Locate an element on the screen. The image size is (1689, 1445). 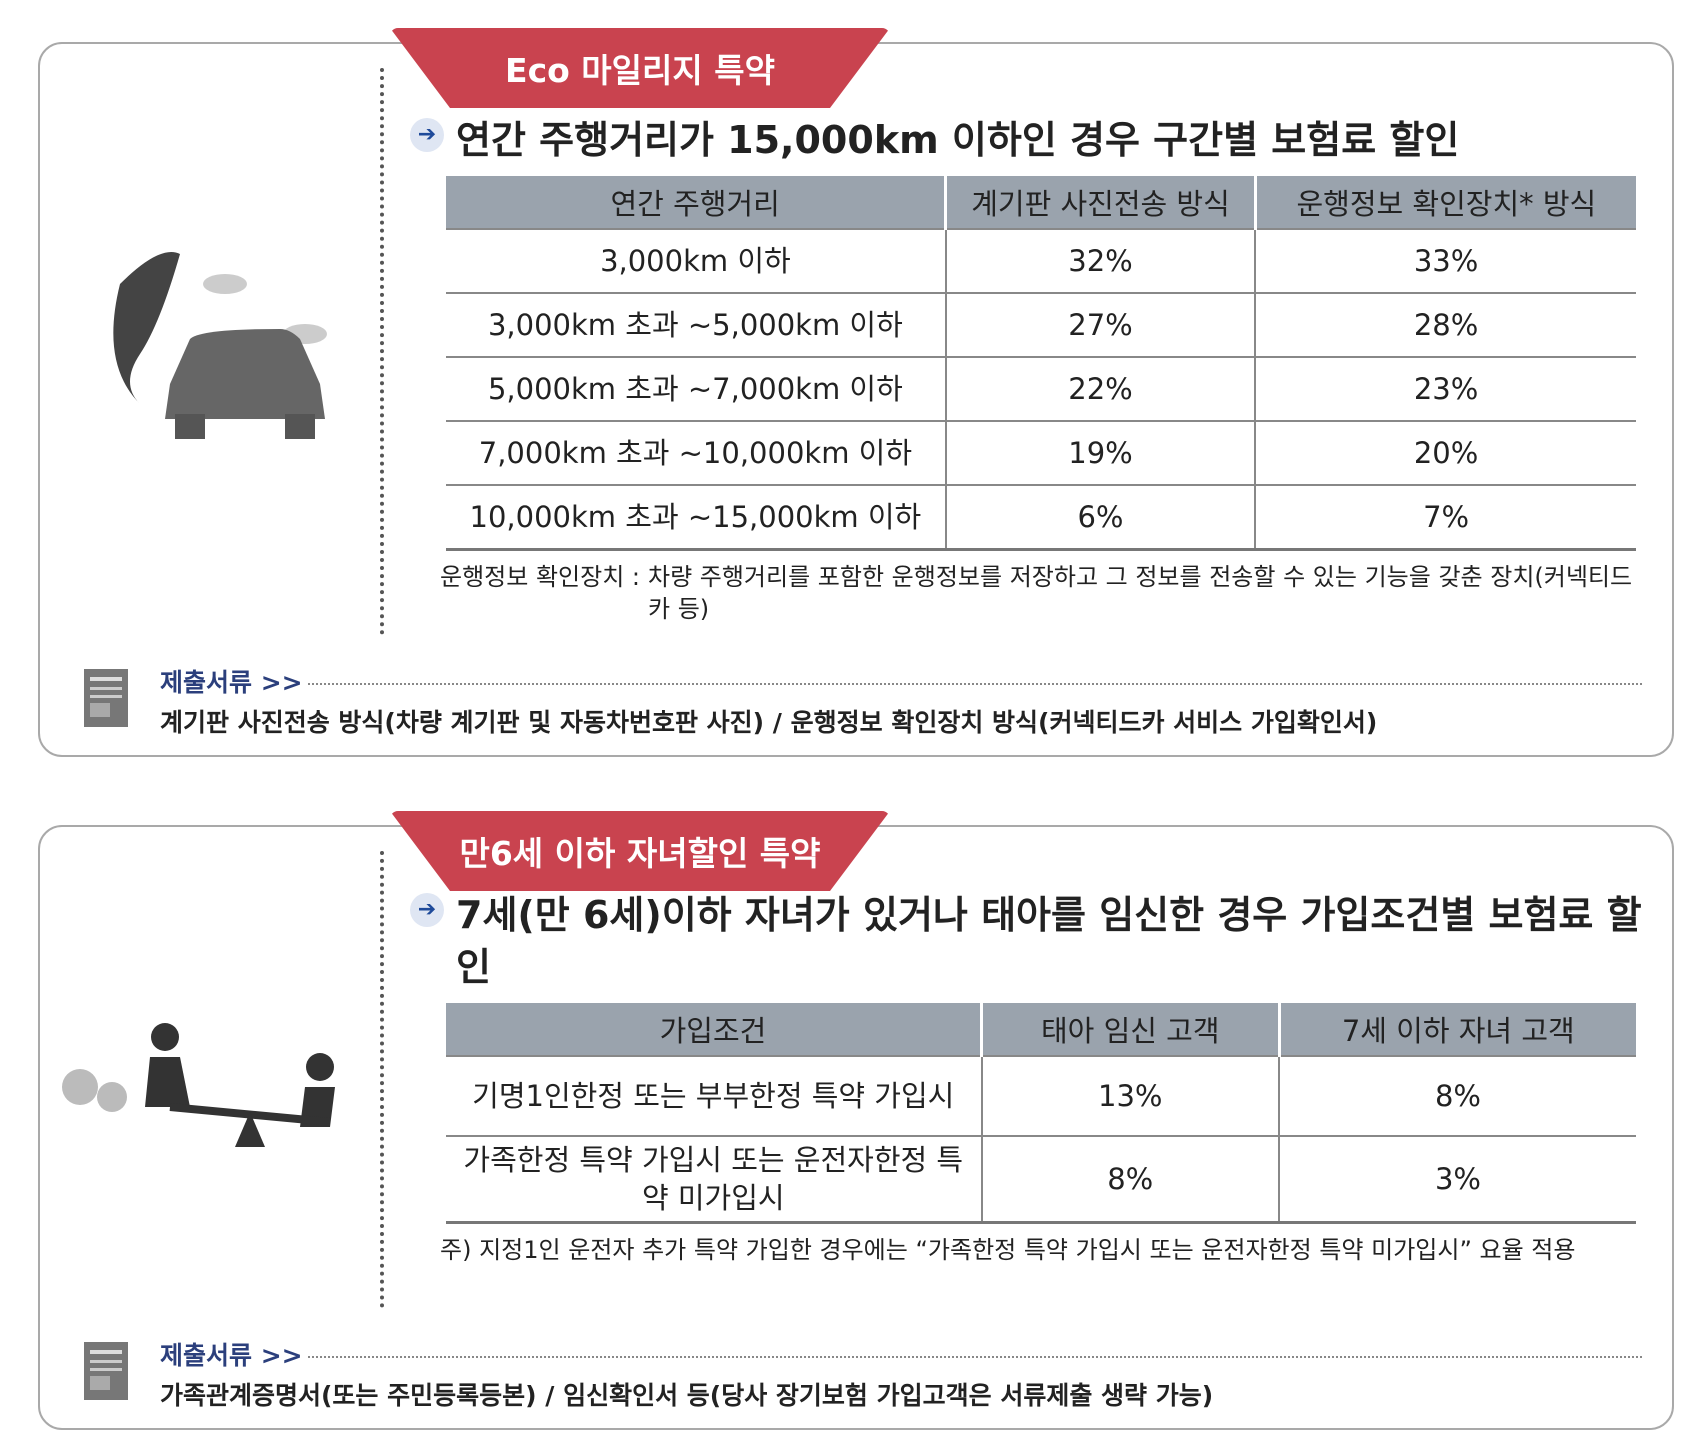
ribbon: 만6세 이하 자녀할인 특약 is located at coordinates (640, 851).